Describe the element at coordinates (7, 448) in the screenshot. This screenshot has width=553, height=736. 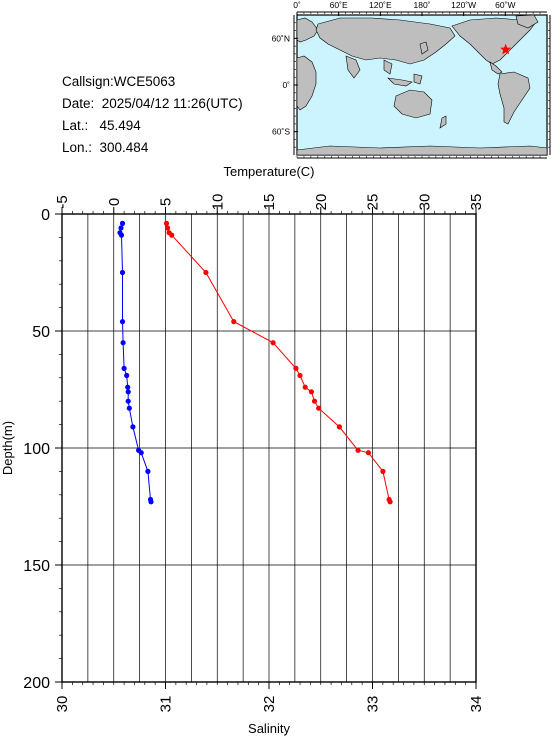
I see `depth-axis-title: Depth(m)` at that location.